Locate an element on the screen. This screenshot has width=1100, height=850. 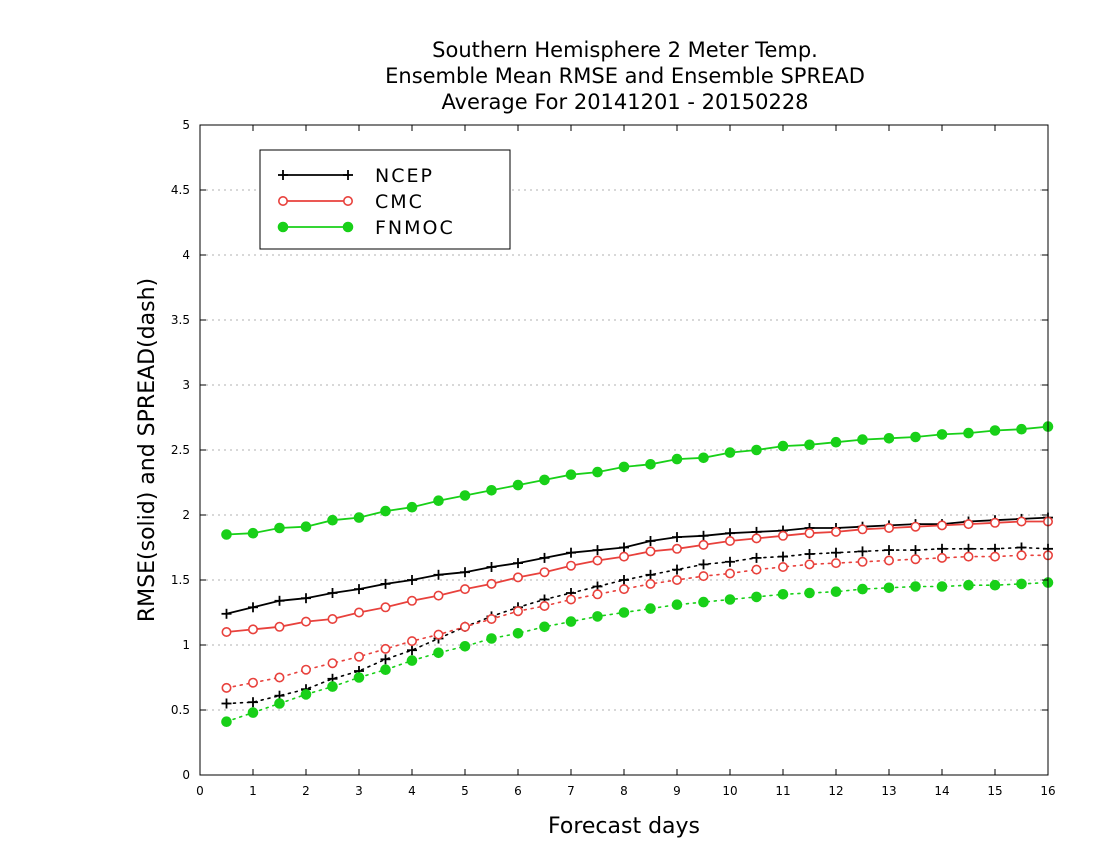
x-tick-label: 2 is located at coordinates (306, 791).